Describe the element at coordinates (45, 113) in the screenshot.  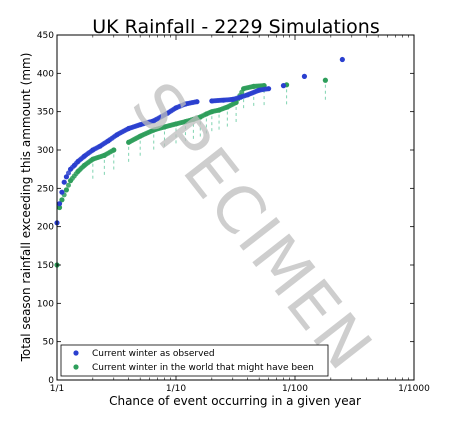
I see `y-tick-label: 350` at that location.